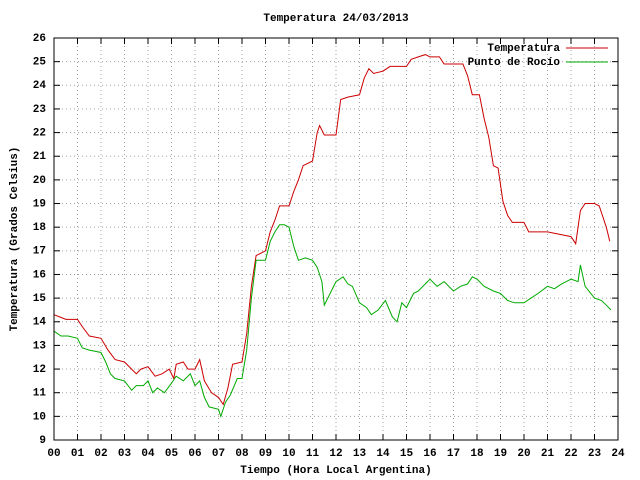 This screenshot has width=640, height=480. Describe the element at coordinates (548, 454) in the screenshot. I see `x-tick-label: 21` at that location.